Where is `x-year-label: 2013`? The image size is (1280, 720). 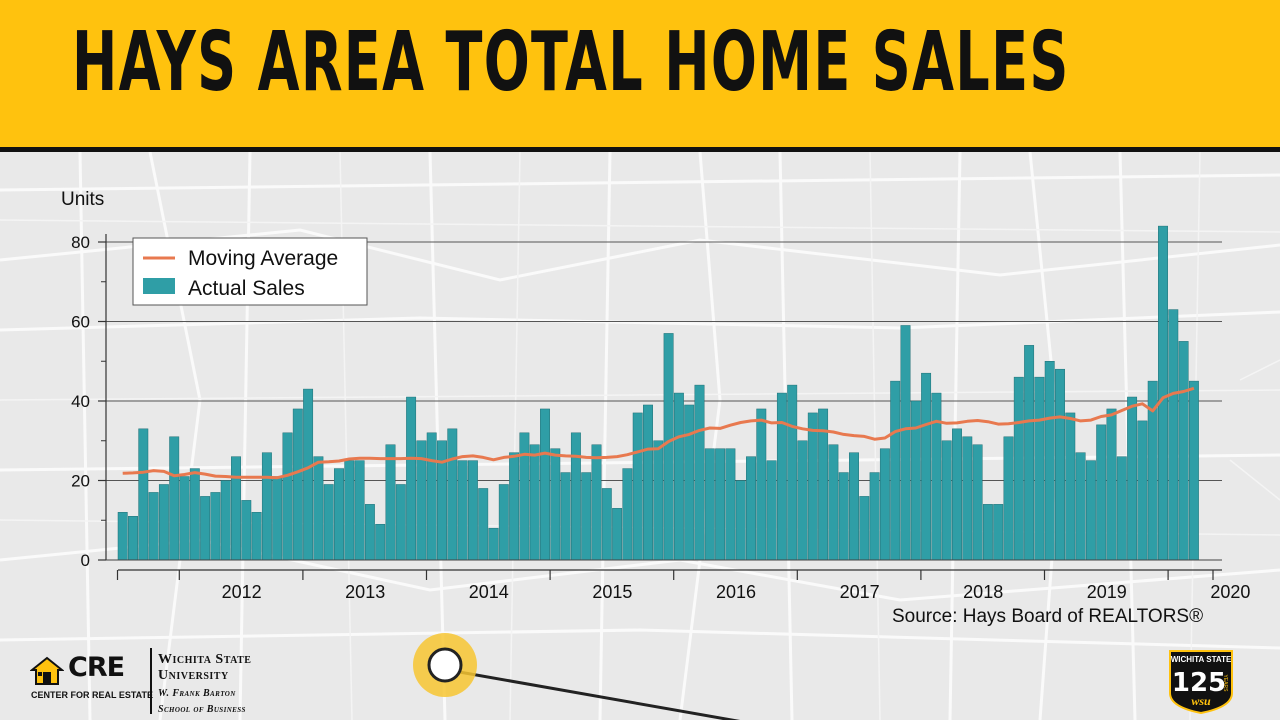
x-year-label: 2013 is located at coordinates (365, 592).